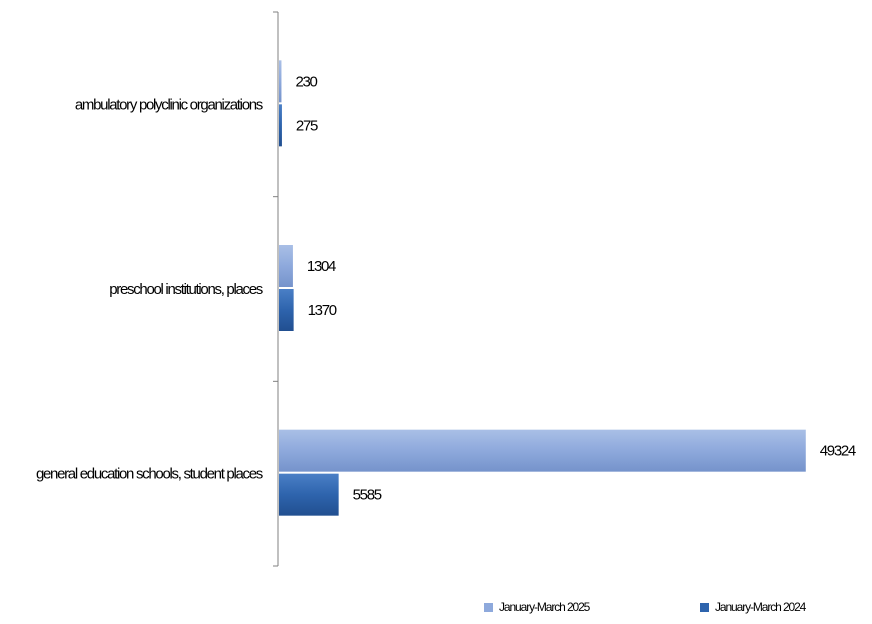  What do you see at coordinates (838, 451) in the screenshot?
I see `data-label: 49324` at bounding box center [838, 451].